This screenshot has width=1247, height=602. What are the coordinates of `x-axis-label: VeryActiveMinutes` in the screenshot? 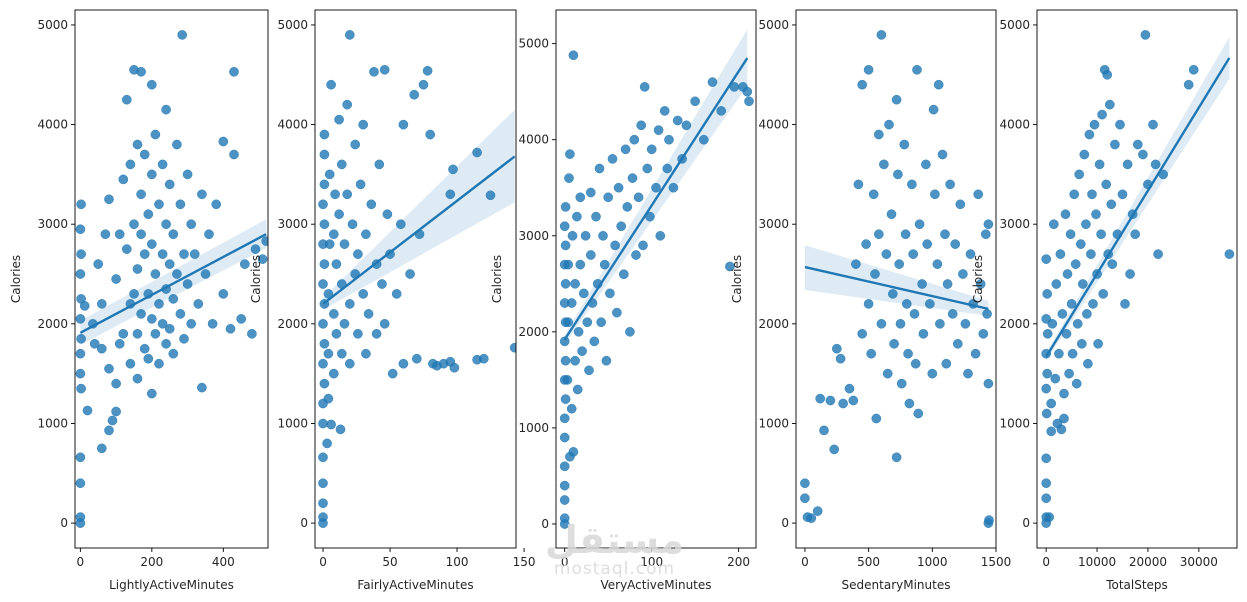 It's located at (655, 585).